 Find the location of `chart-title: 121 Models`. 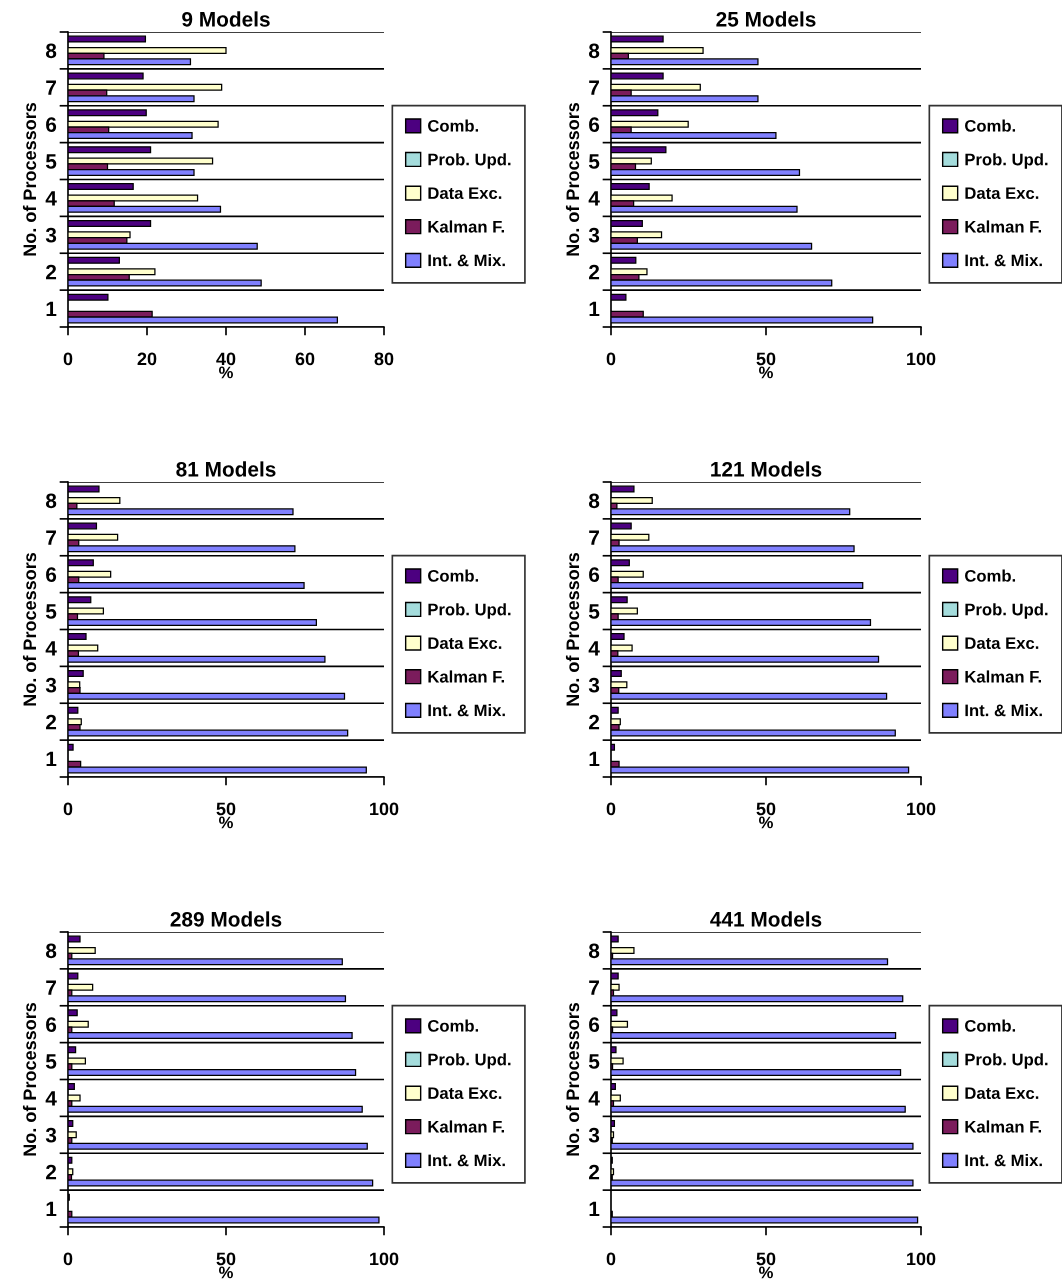

chart-title: 121 Models is located at coordinates (766, 469).